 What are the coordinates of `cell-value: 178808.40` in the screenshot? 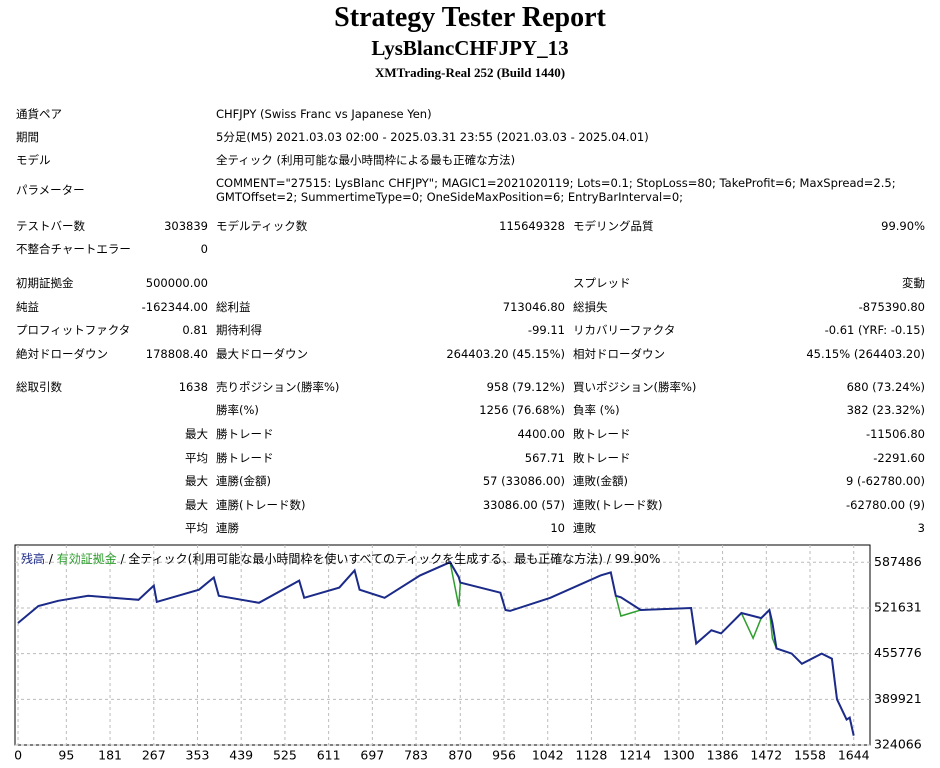 It's located at (176, 354).